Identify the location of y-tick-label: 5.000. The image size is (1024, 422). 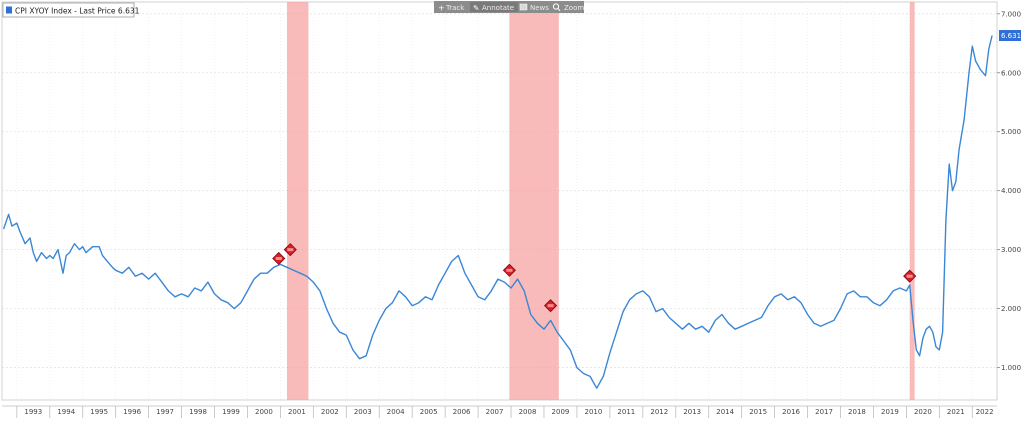
(1011, 132).